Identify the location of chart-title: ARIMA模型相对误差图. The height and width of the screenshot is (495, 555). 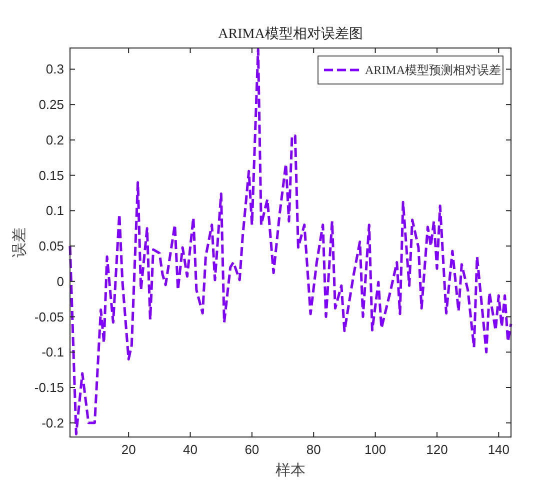
(290, 34).